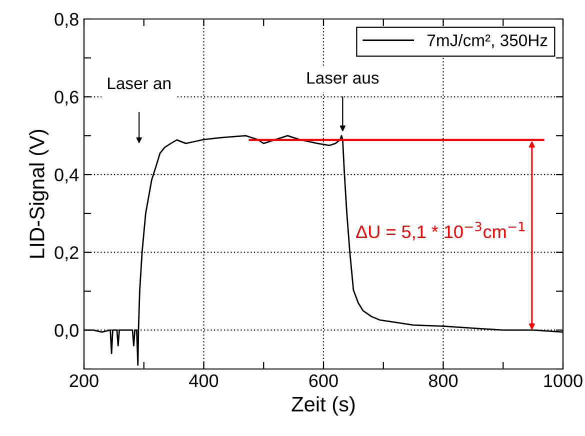 This screenshot has height=436, width=585. What do you see at coordinates (323, 381) in the screenshot?
I see `x-tick-label: 600` at bounding box center [323, 381].